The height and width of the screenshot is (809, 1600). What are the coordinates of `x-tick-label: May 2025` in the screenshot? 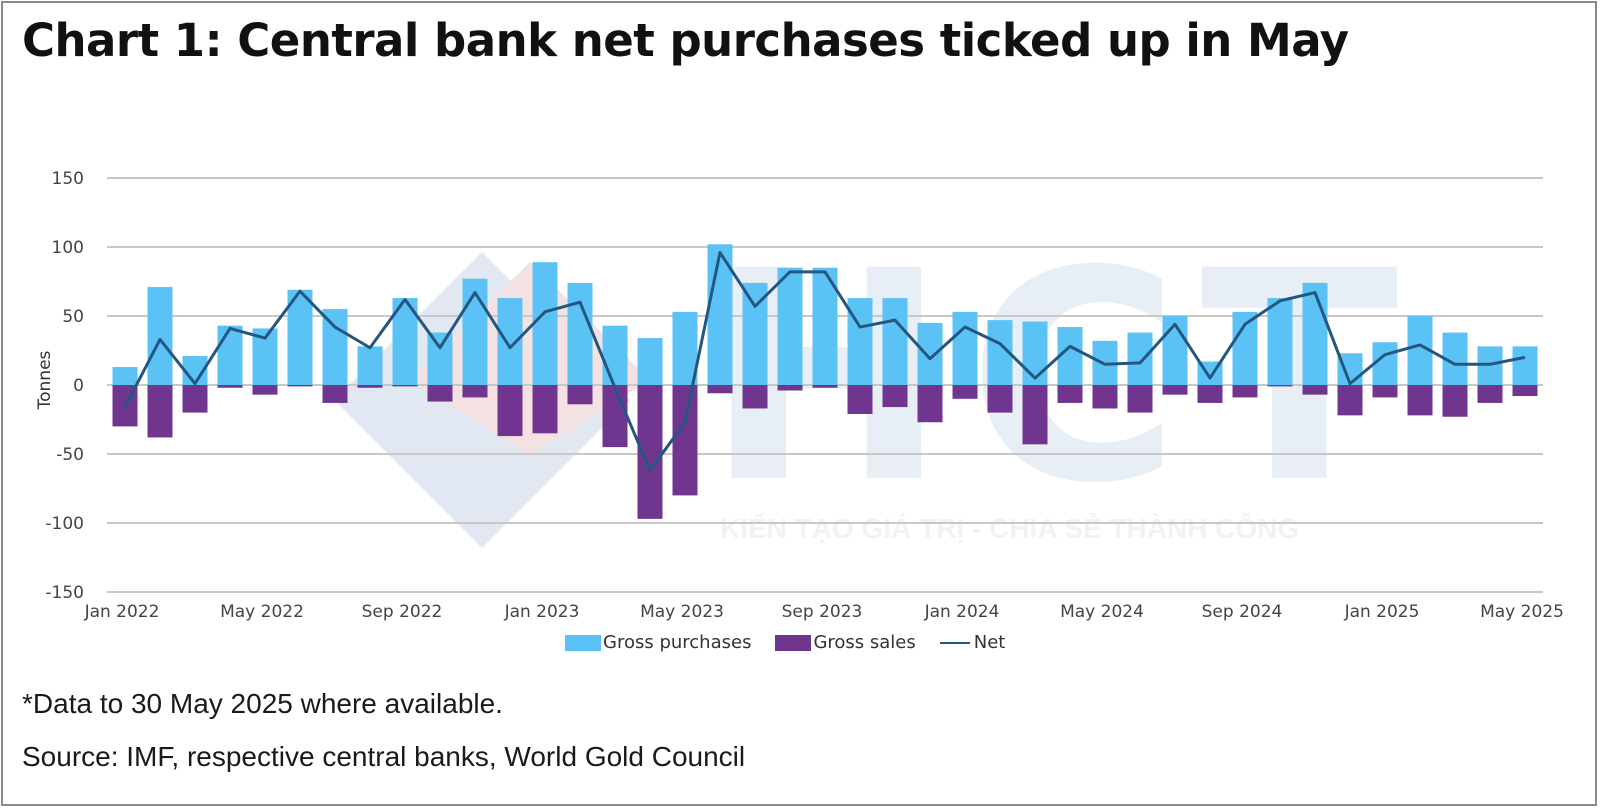 It's located at (1522, 612).